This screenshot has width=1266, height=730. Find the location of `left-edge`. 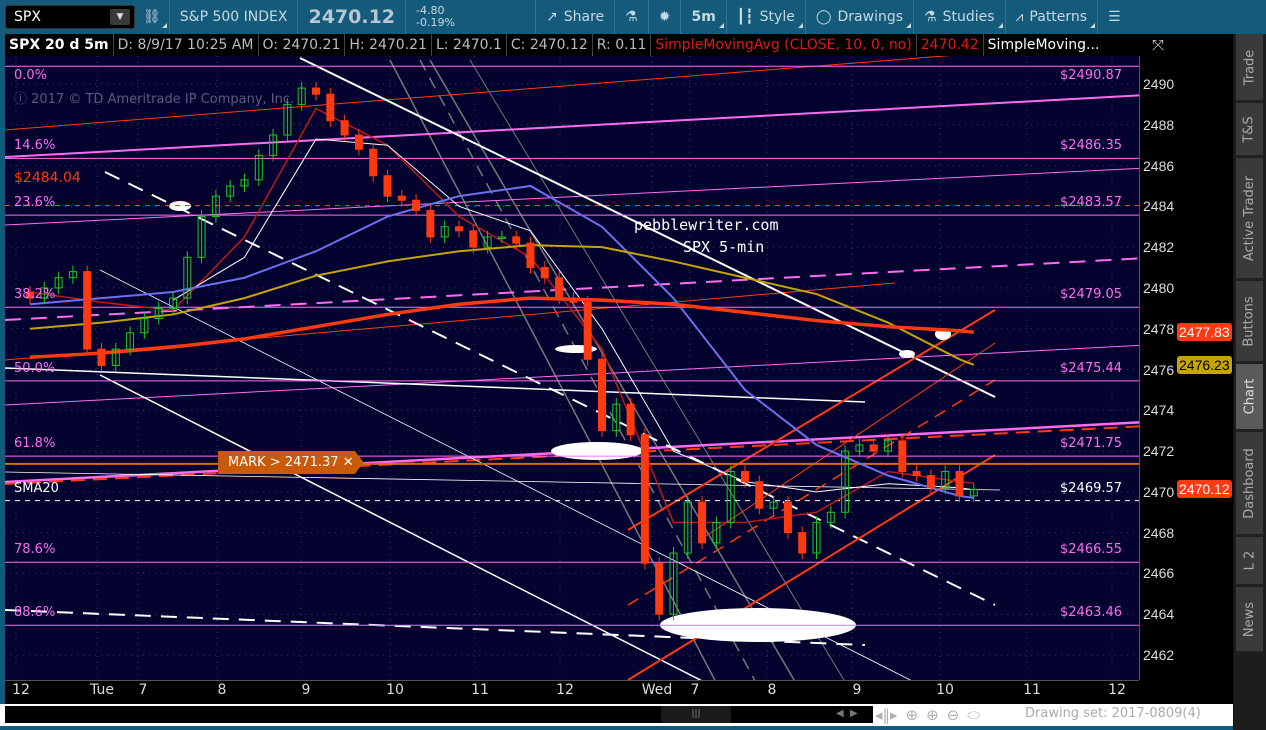

left-edge is located at coordinates (2, 382).